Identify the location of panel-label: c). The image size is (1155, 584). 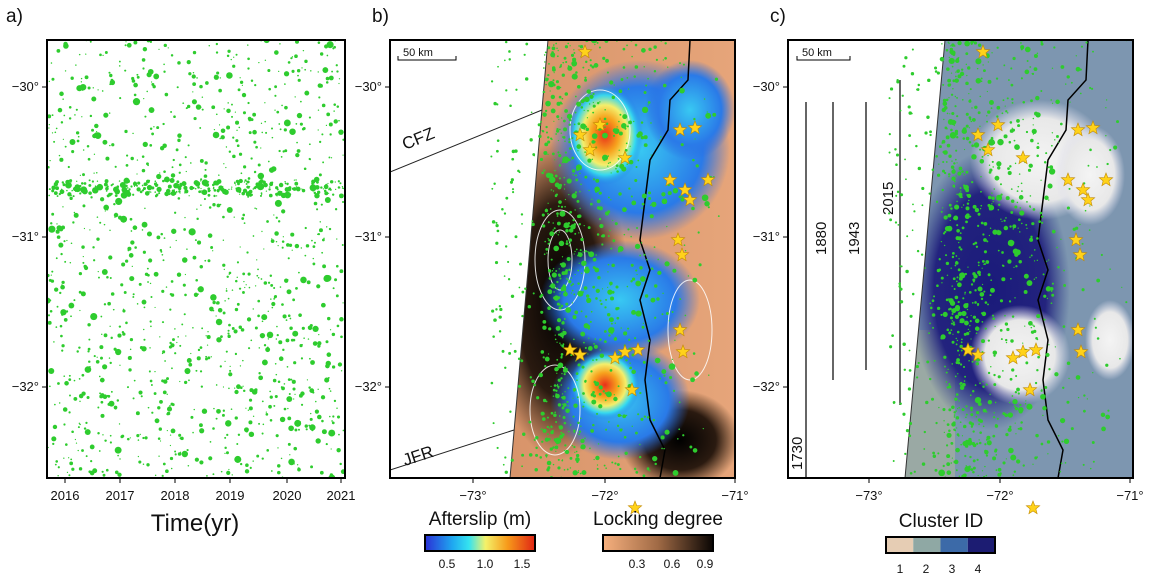
(778, 16).